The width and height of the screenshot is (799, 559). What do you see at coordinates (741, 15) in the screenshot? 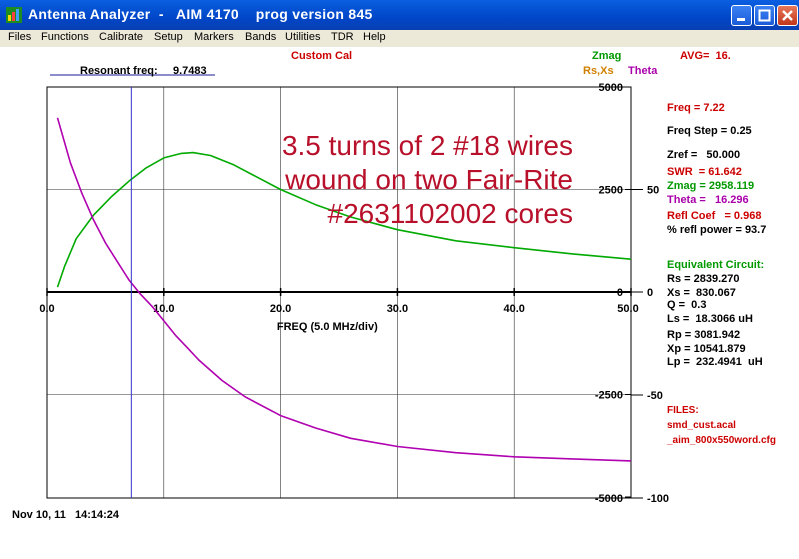
I see `minimize-button` at bounding box center [741, 15].